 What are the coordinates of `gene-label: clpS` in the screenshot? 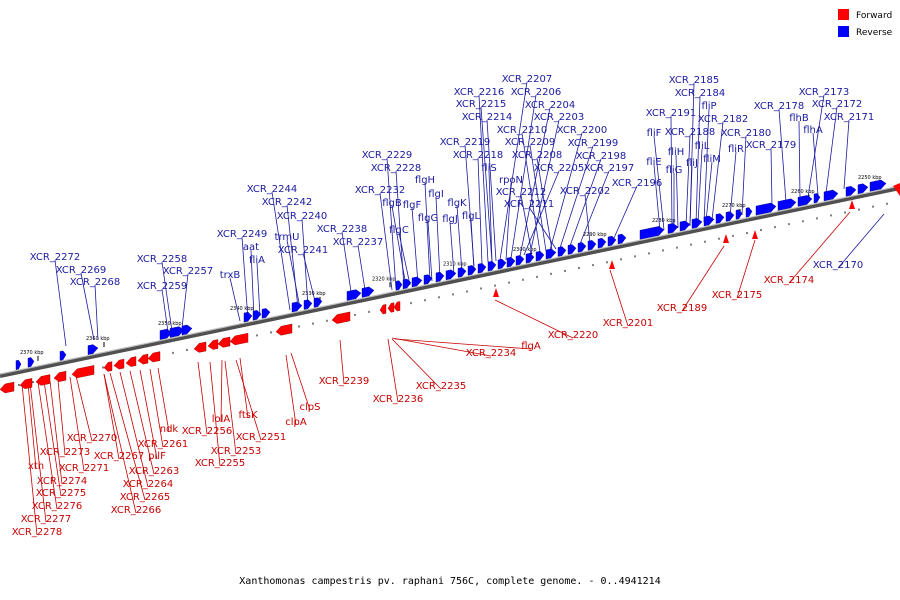 It's located at (310, 407).